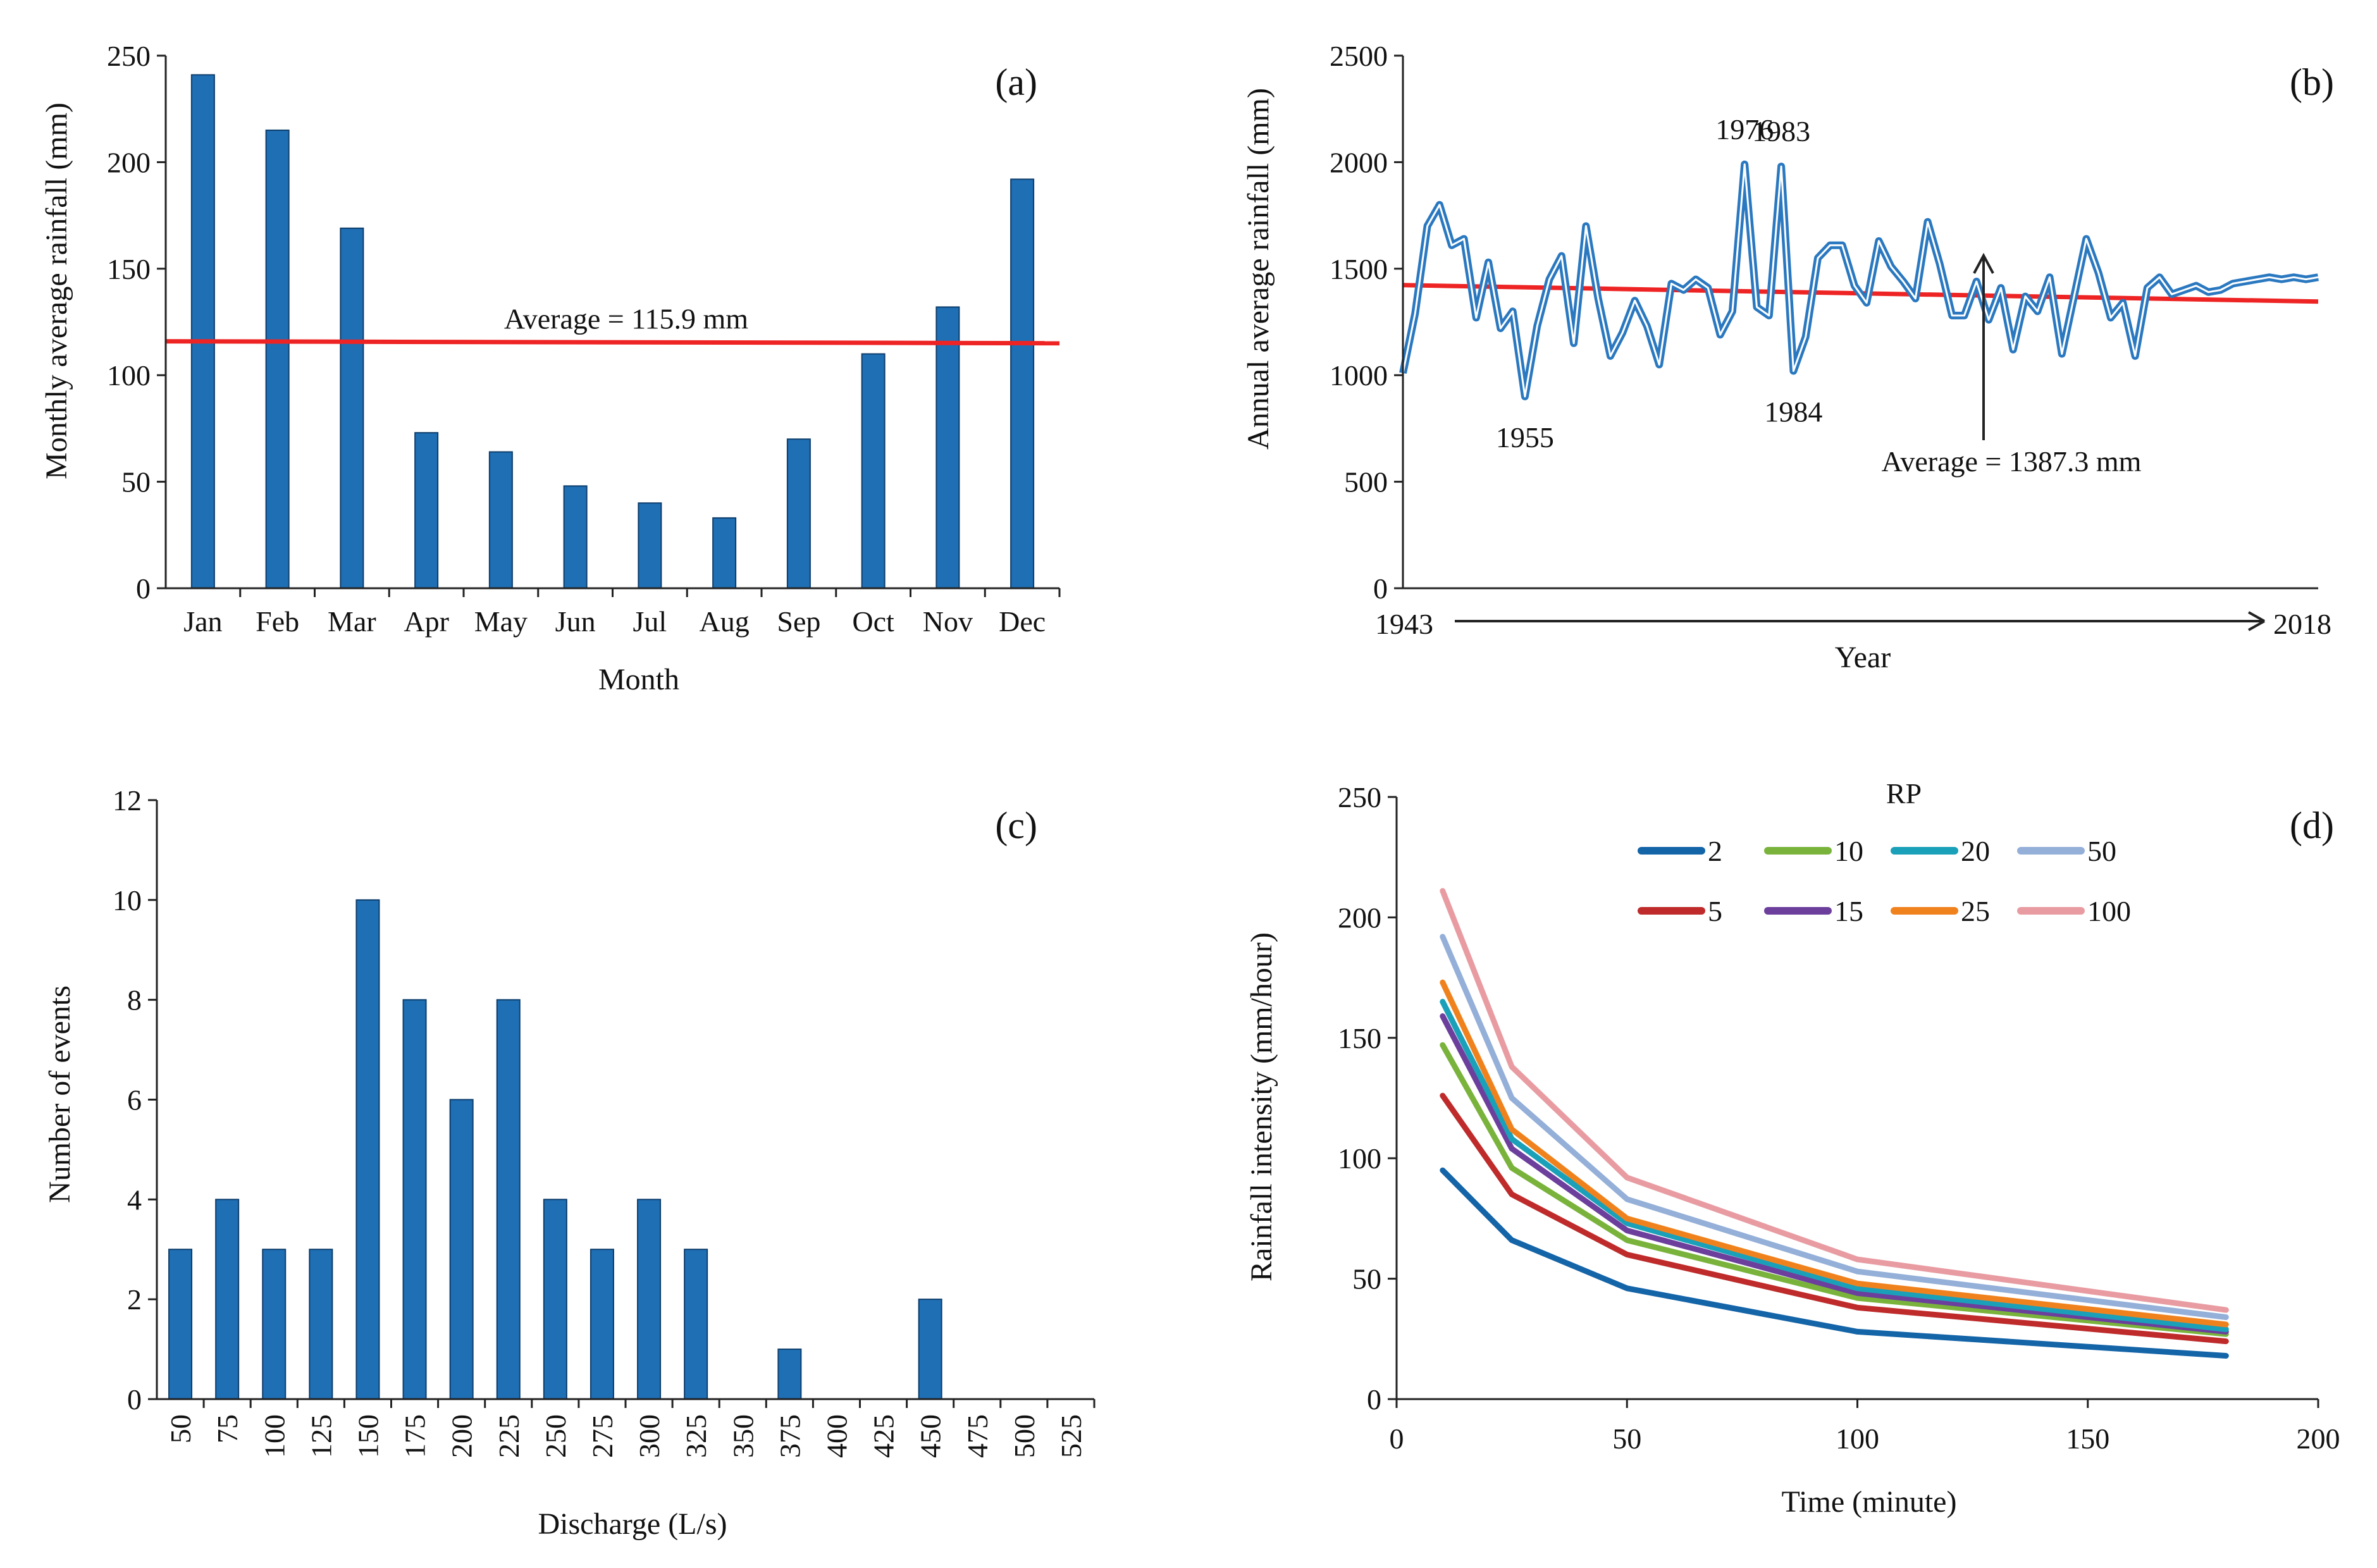 The image size is (2377, 1568). What do you see at coordinates (129, 56) in the screenshot?
I see `panel-a-y-tick-label: 250` at bounding box center [129, 56].